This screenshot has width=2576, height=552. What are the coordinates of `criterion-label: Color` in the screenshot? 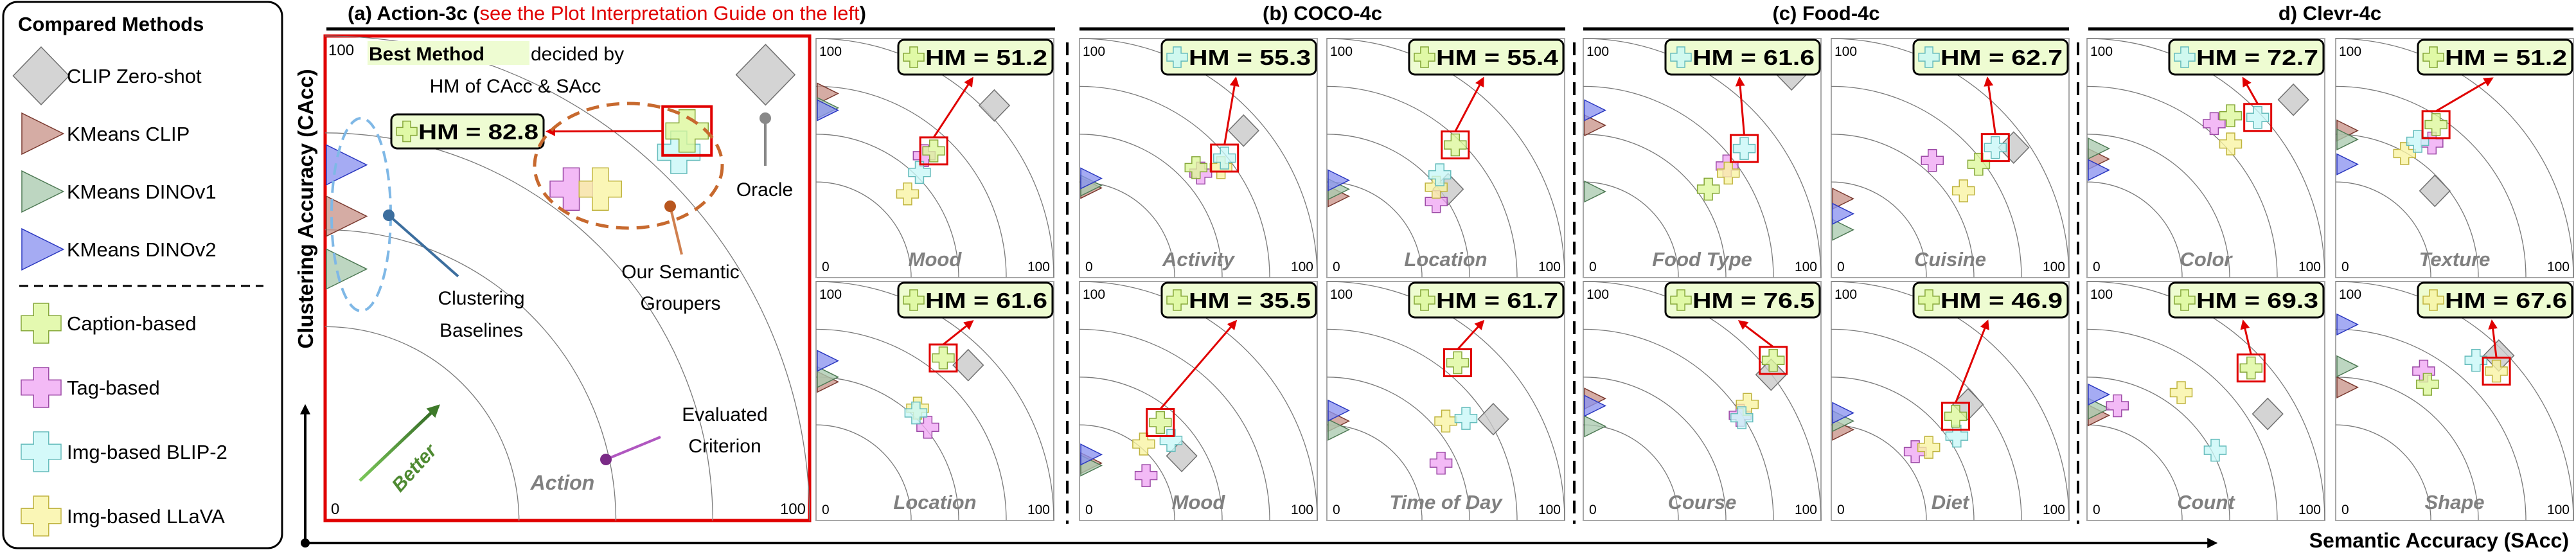 It's located at (2207, 259).